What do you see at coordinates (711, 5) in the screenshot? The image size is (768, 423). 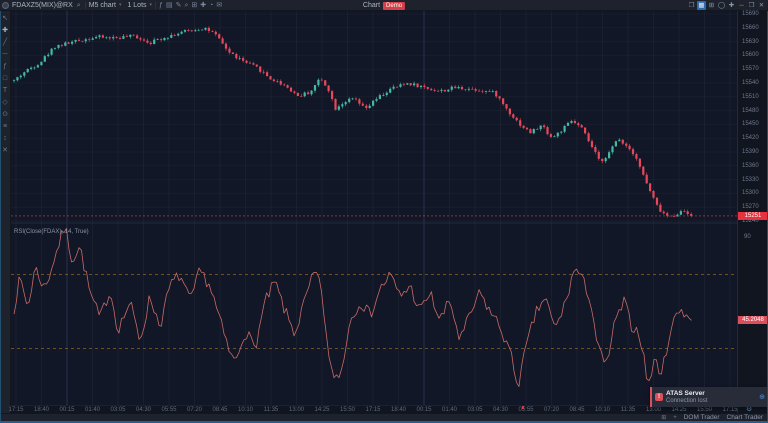 I see `grid-windows-icon: ⊞` at bounding box center [711, 5].